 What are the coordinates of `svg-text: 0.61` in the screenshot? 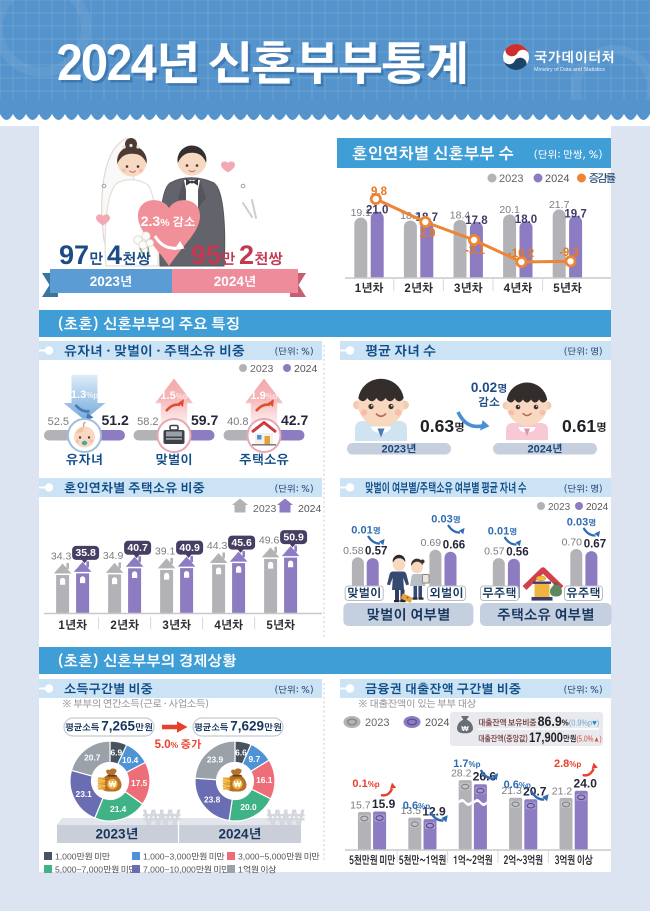 It's located at (579, 426).